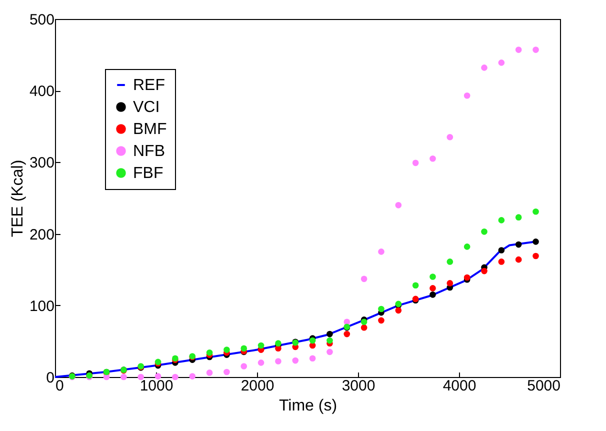  Describe the element at coordinates (359, 386) in the screenshot. I see `x-tick-label: 3000` at that location.